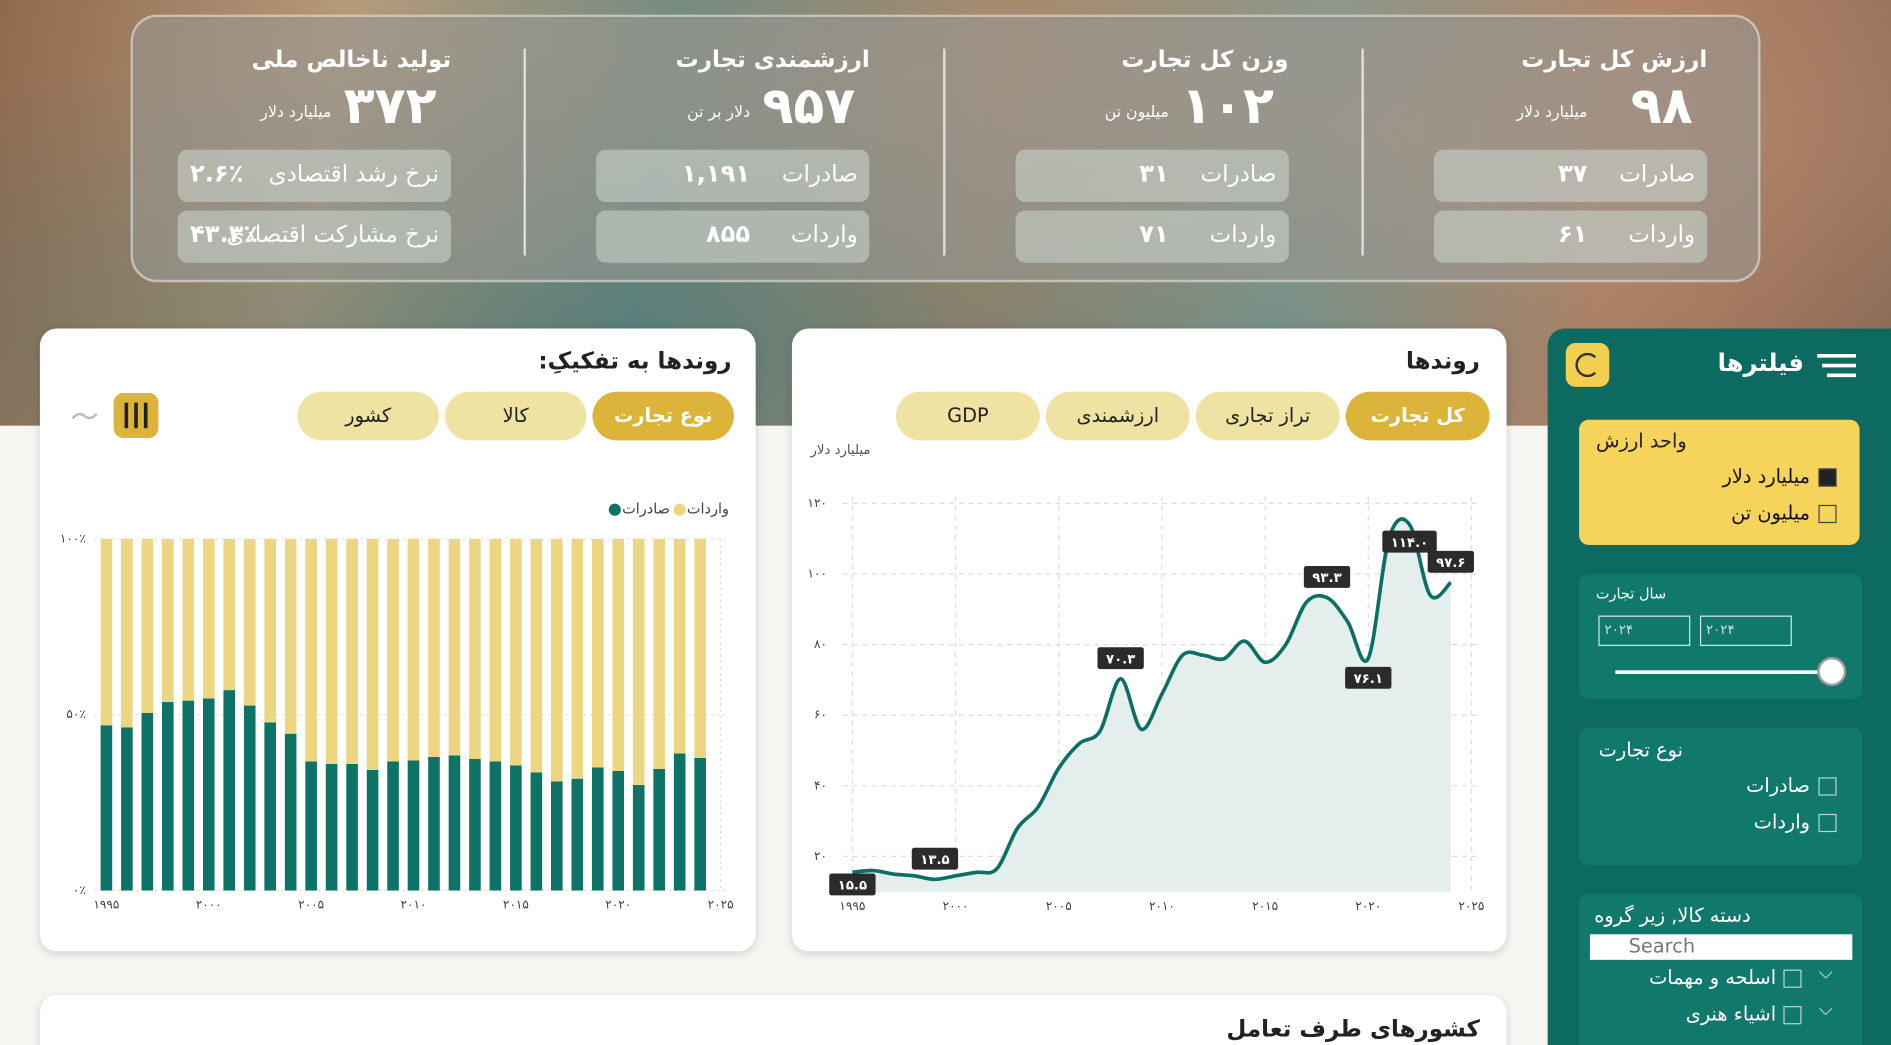 The width and height of the screenshot is (1891, 1045). Describe the element at coordinates (1442, 361) in the screenshot. I see `chart-title: روندها` at that location.